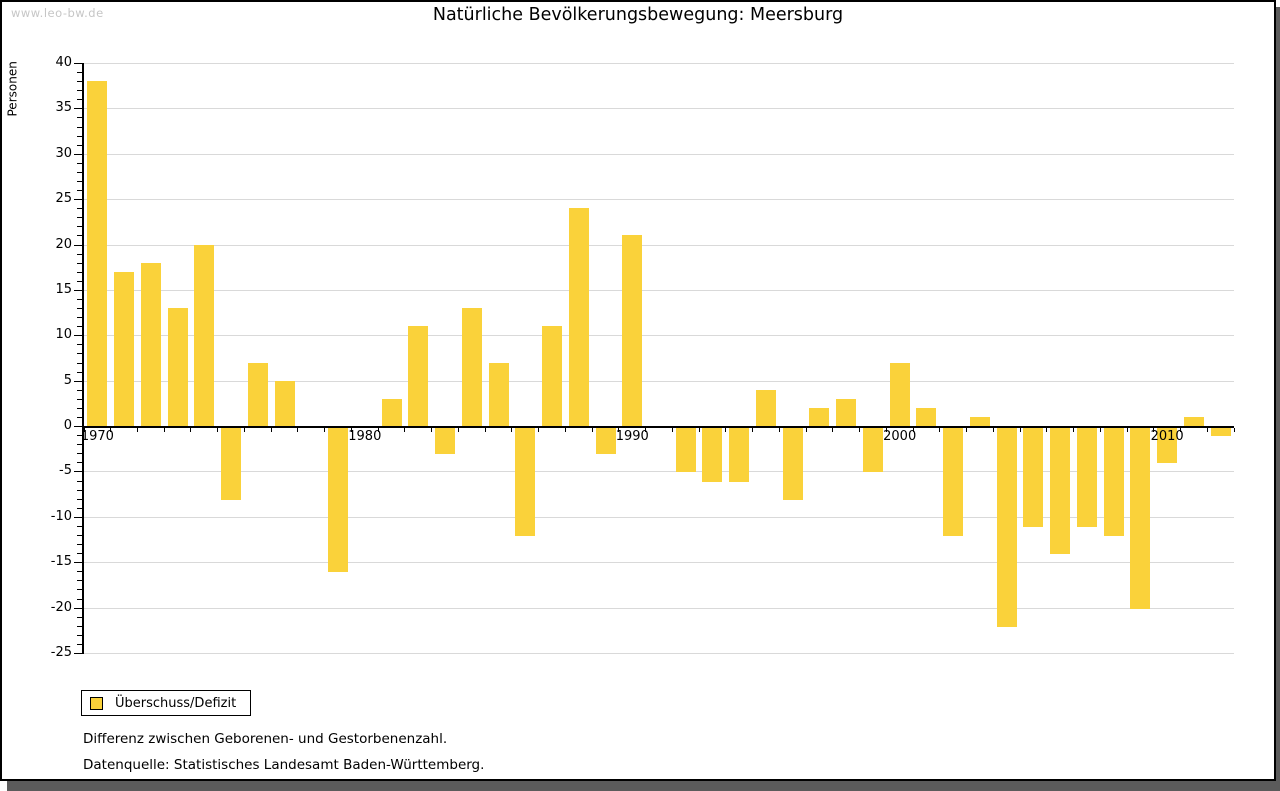 Image resolution: width=1280 pixels, height=791 pixels. What do you see at coordinates (97, 437) in the screenshot?
I see `x-tick-label-1970: 1970` at bounding box center [97, 437].